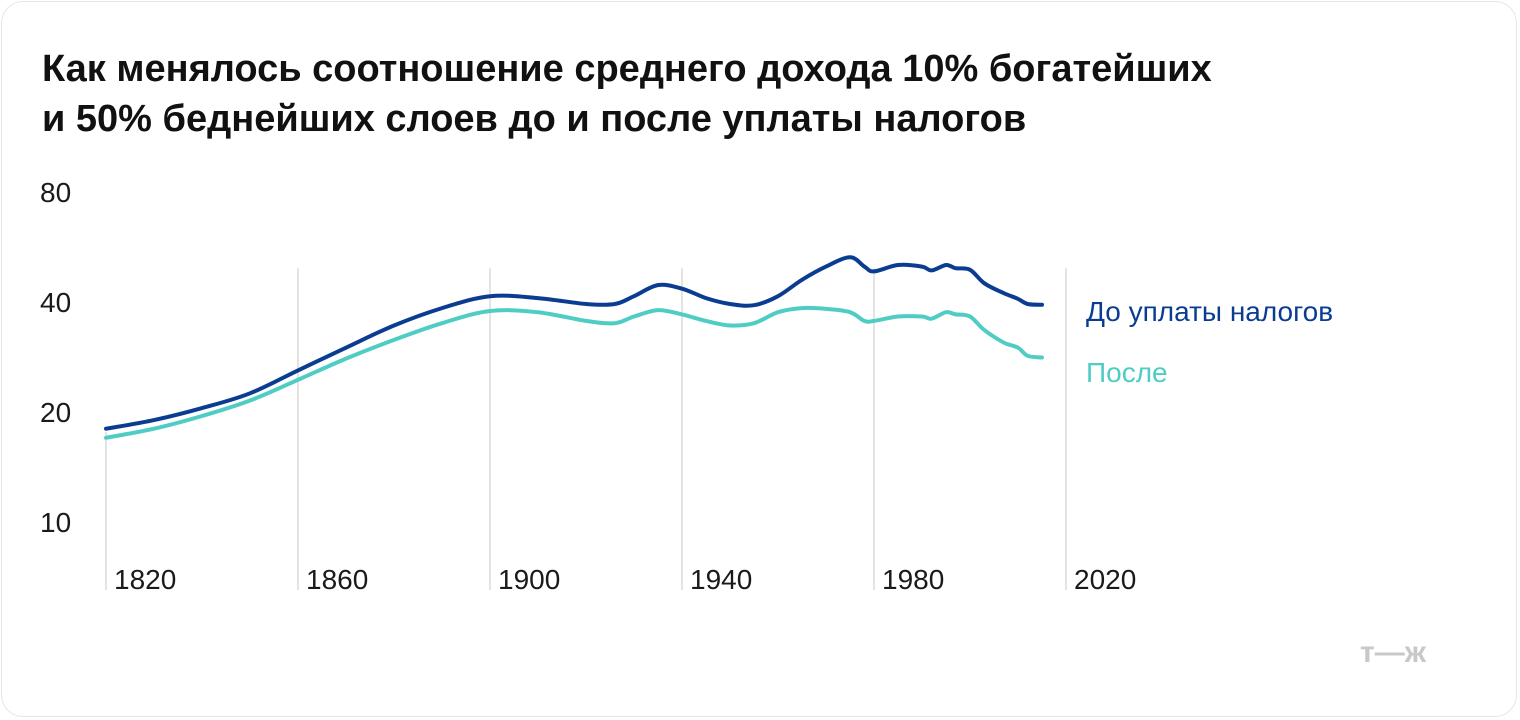  I want to click on x-tick-labels: 1820 1860 1900 1940 1980 2020, so click(625, 579).